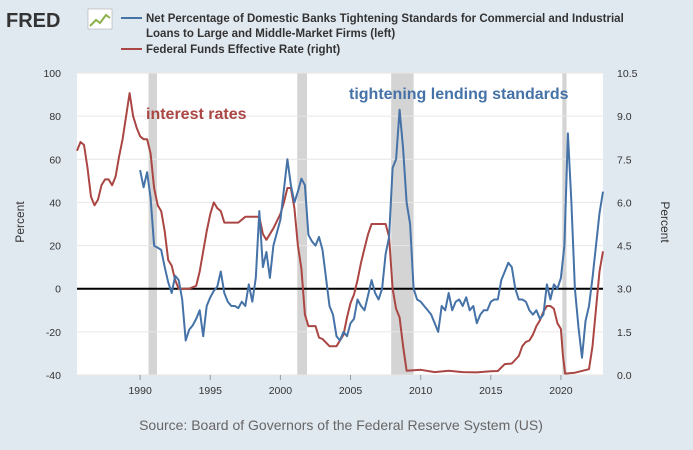 The width and height of the screenshot is (693, 450). Describe the element at coordinates (55, 117) in the screenshot. I see `y-left-tick-label: 80` at that location.